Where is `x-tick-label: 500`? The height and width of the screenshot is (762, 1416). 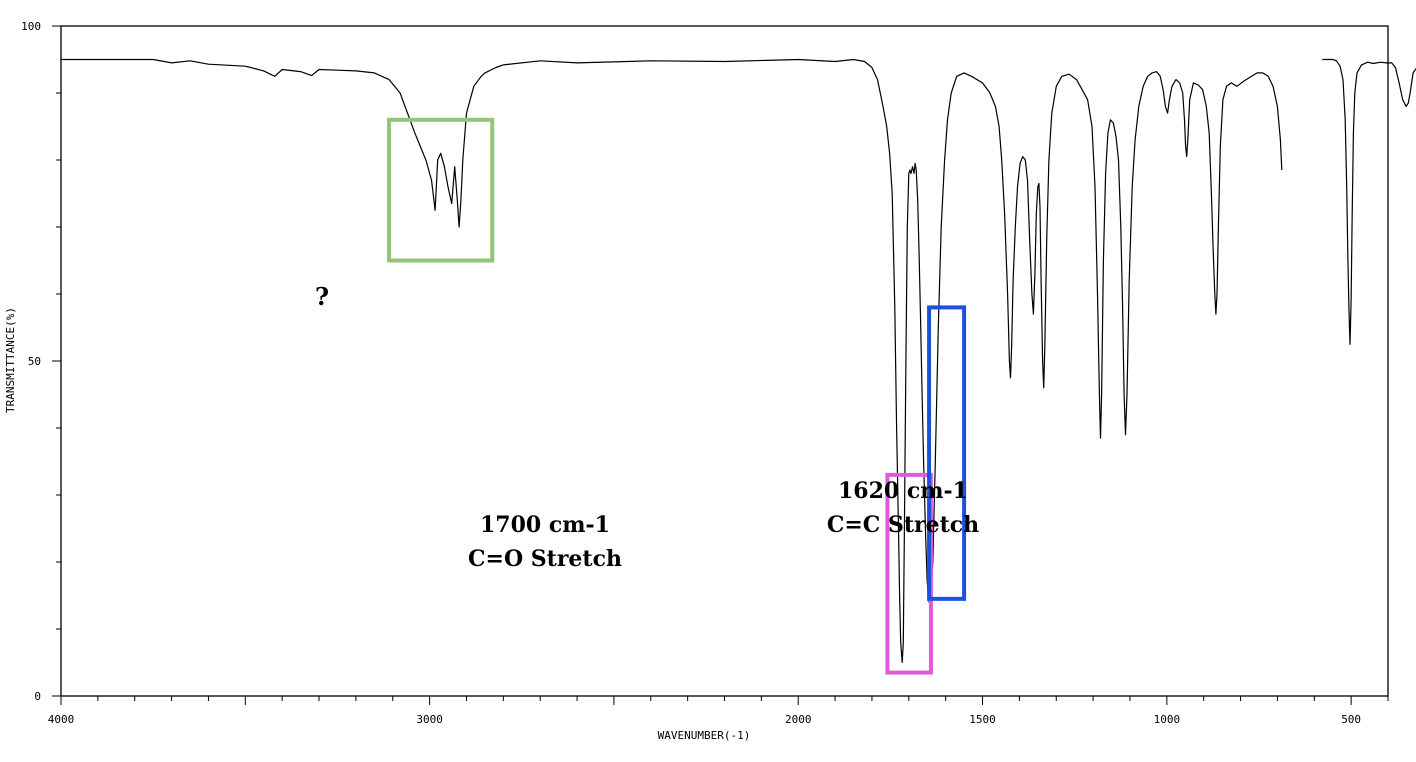 x-tick-label: 500 is located at coordinates (1351, 719).